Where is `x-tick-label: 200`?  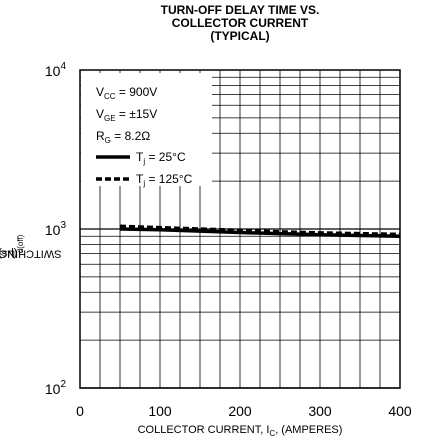 x-tick-label: 200 is located at coordinates (240, 411).